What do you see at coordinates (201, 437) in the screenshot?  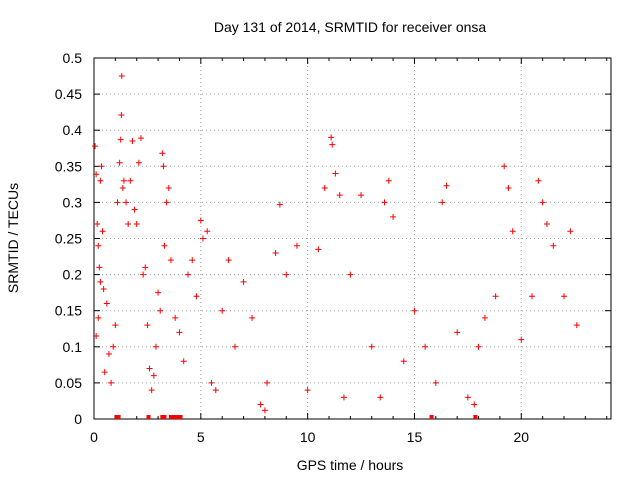 I see `x-tick-label: 5` at bounding box center [201, 437].